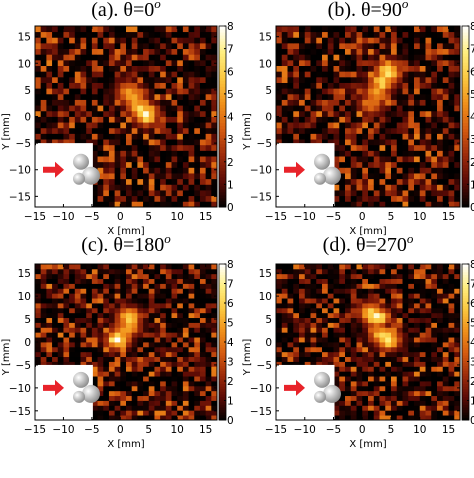 This screenshot has height=478, width=474. What do you see at coordinates (230, 27) in the screenshot?
I see `colorbar-tick-label: 8` at bounding box center [230, 27].